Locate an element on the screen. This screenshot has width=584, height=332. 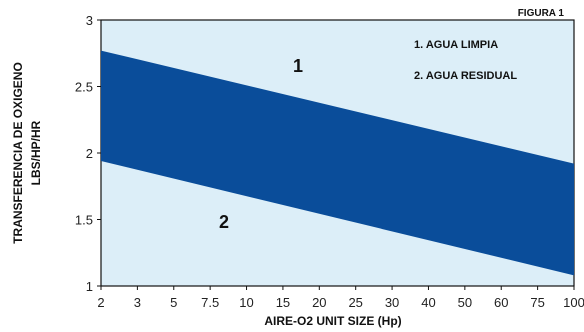
y-tick-label: 1 is located at coordinates (89, 286).